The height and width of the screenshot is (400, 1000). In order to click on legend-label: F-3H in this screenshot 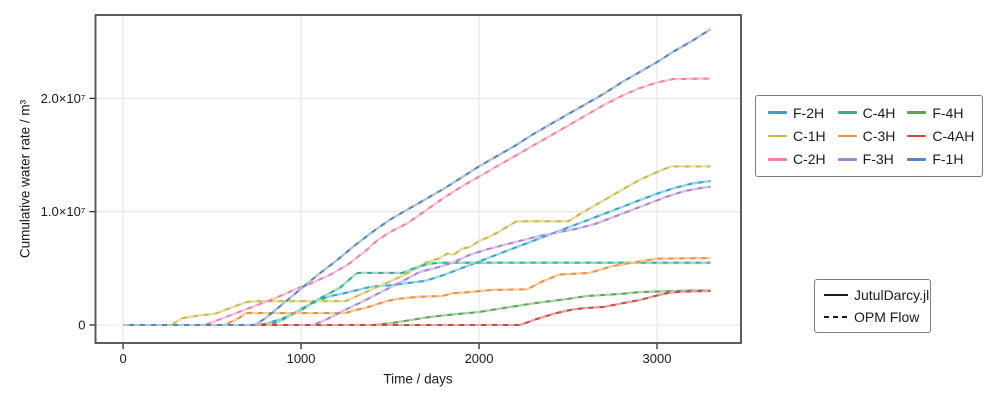, I will do `click(878, 159)`.